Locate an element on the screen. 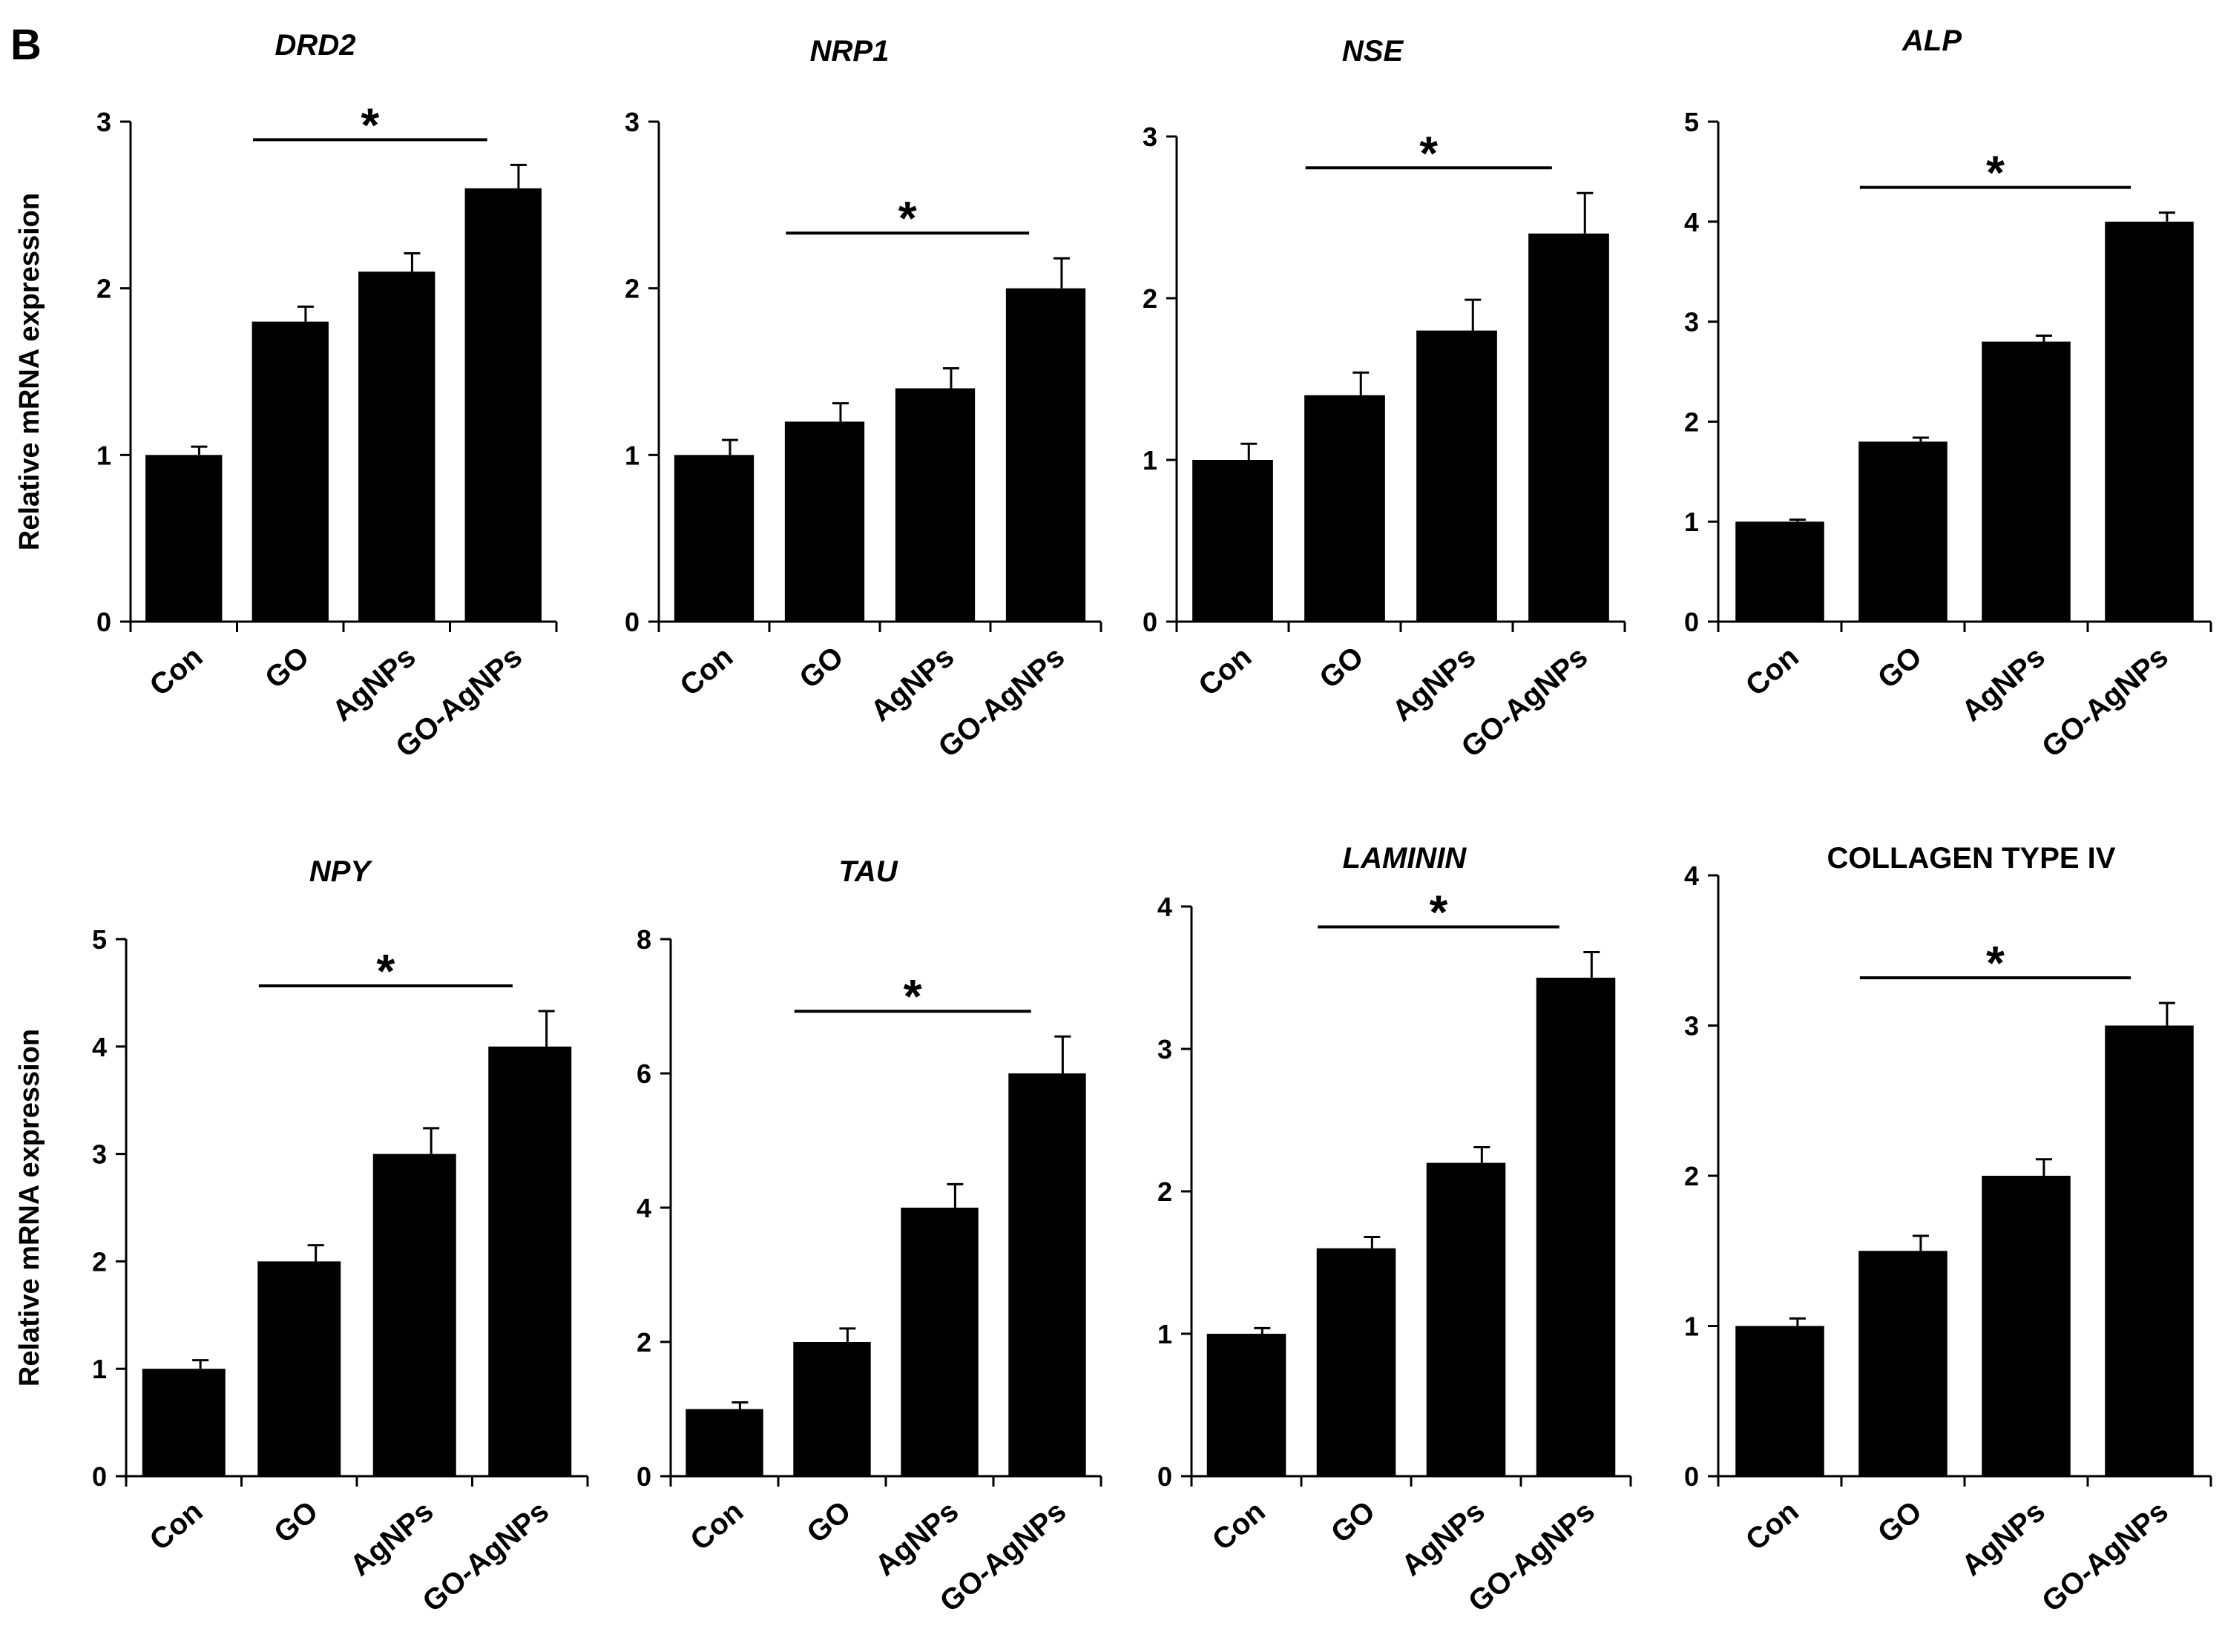 This screenshot has width=2222, height=1652. panel-label: B is located at coordinates (26, 45).